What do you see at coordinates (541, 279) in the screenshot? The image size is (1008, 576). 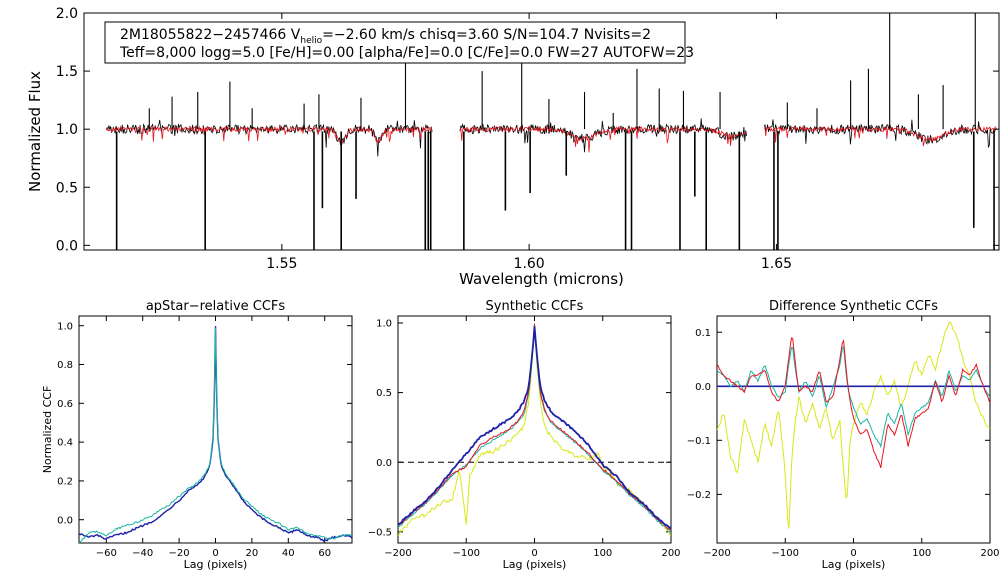 I see `x-axis-label: Wavelength (microns)` at bounding box center [541, 279].